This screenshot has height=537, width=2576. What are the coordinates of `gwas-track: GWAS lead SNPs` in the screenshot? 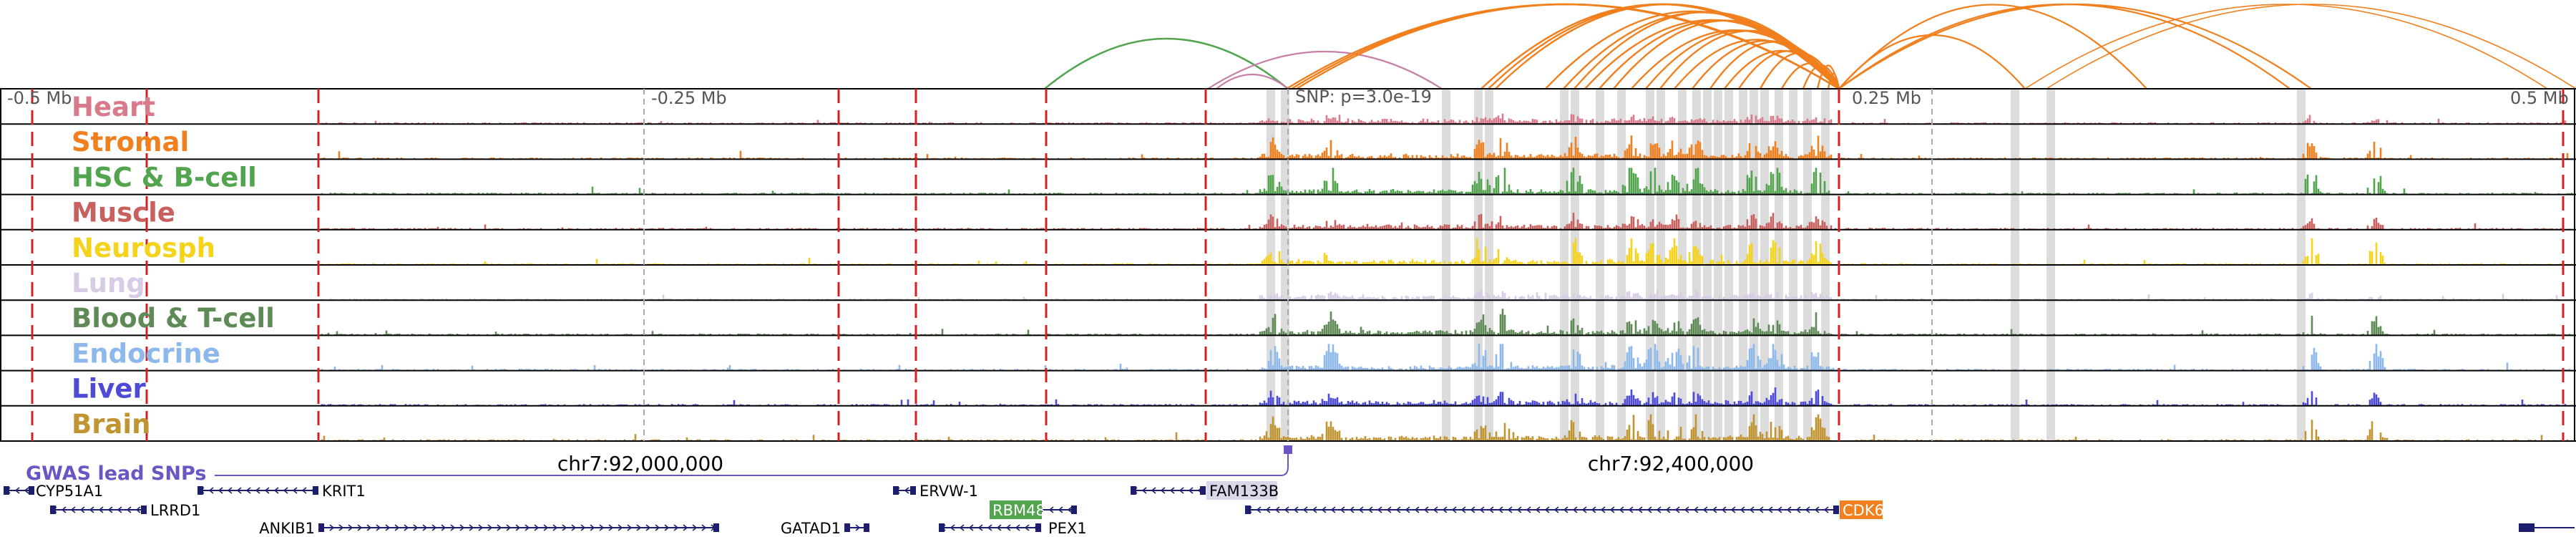 It's located at (659, 465).